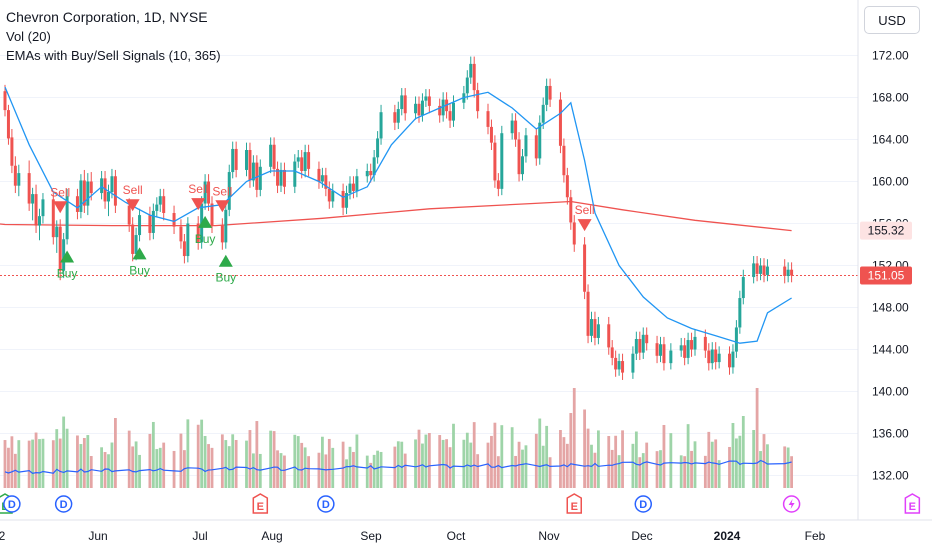 This screenshot has width=932, height=550. What do you see at coordinates (456, 536) in the screenshot?
I see `time-tick-label: Oct` at bounding box center [456, 536].